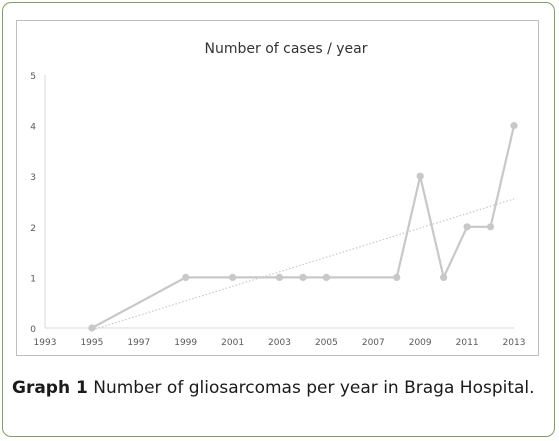 This screenshot has width=559, height=441. What do you see at coordinates (232, 343) in the screenshot?
I see `x-tick-label: 2001` at bounding box center [232, 343].